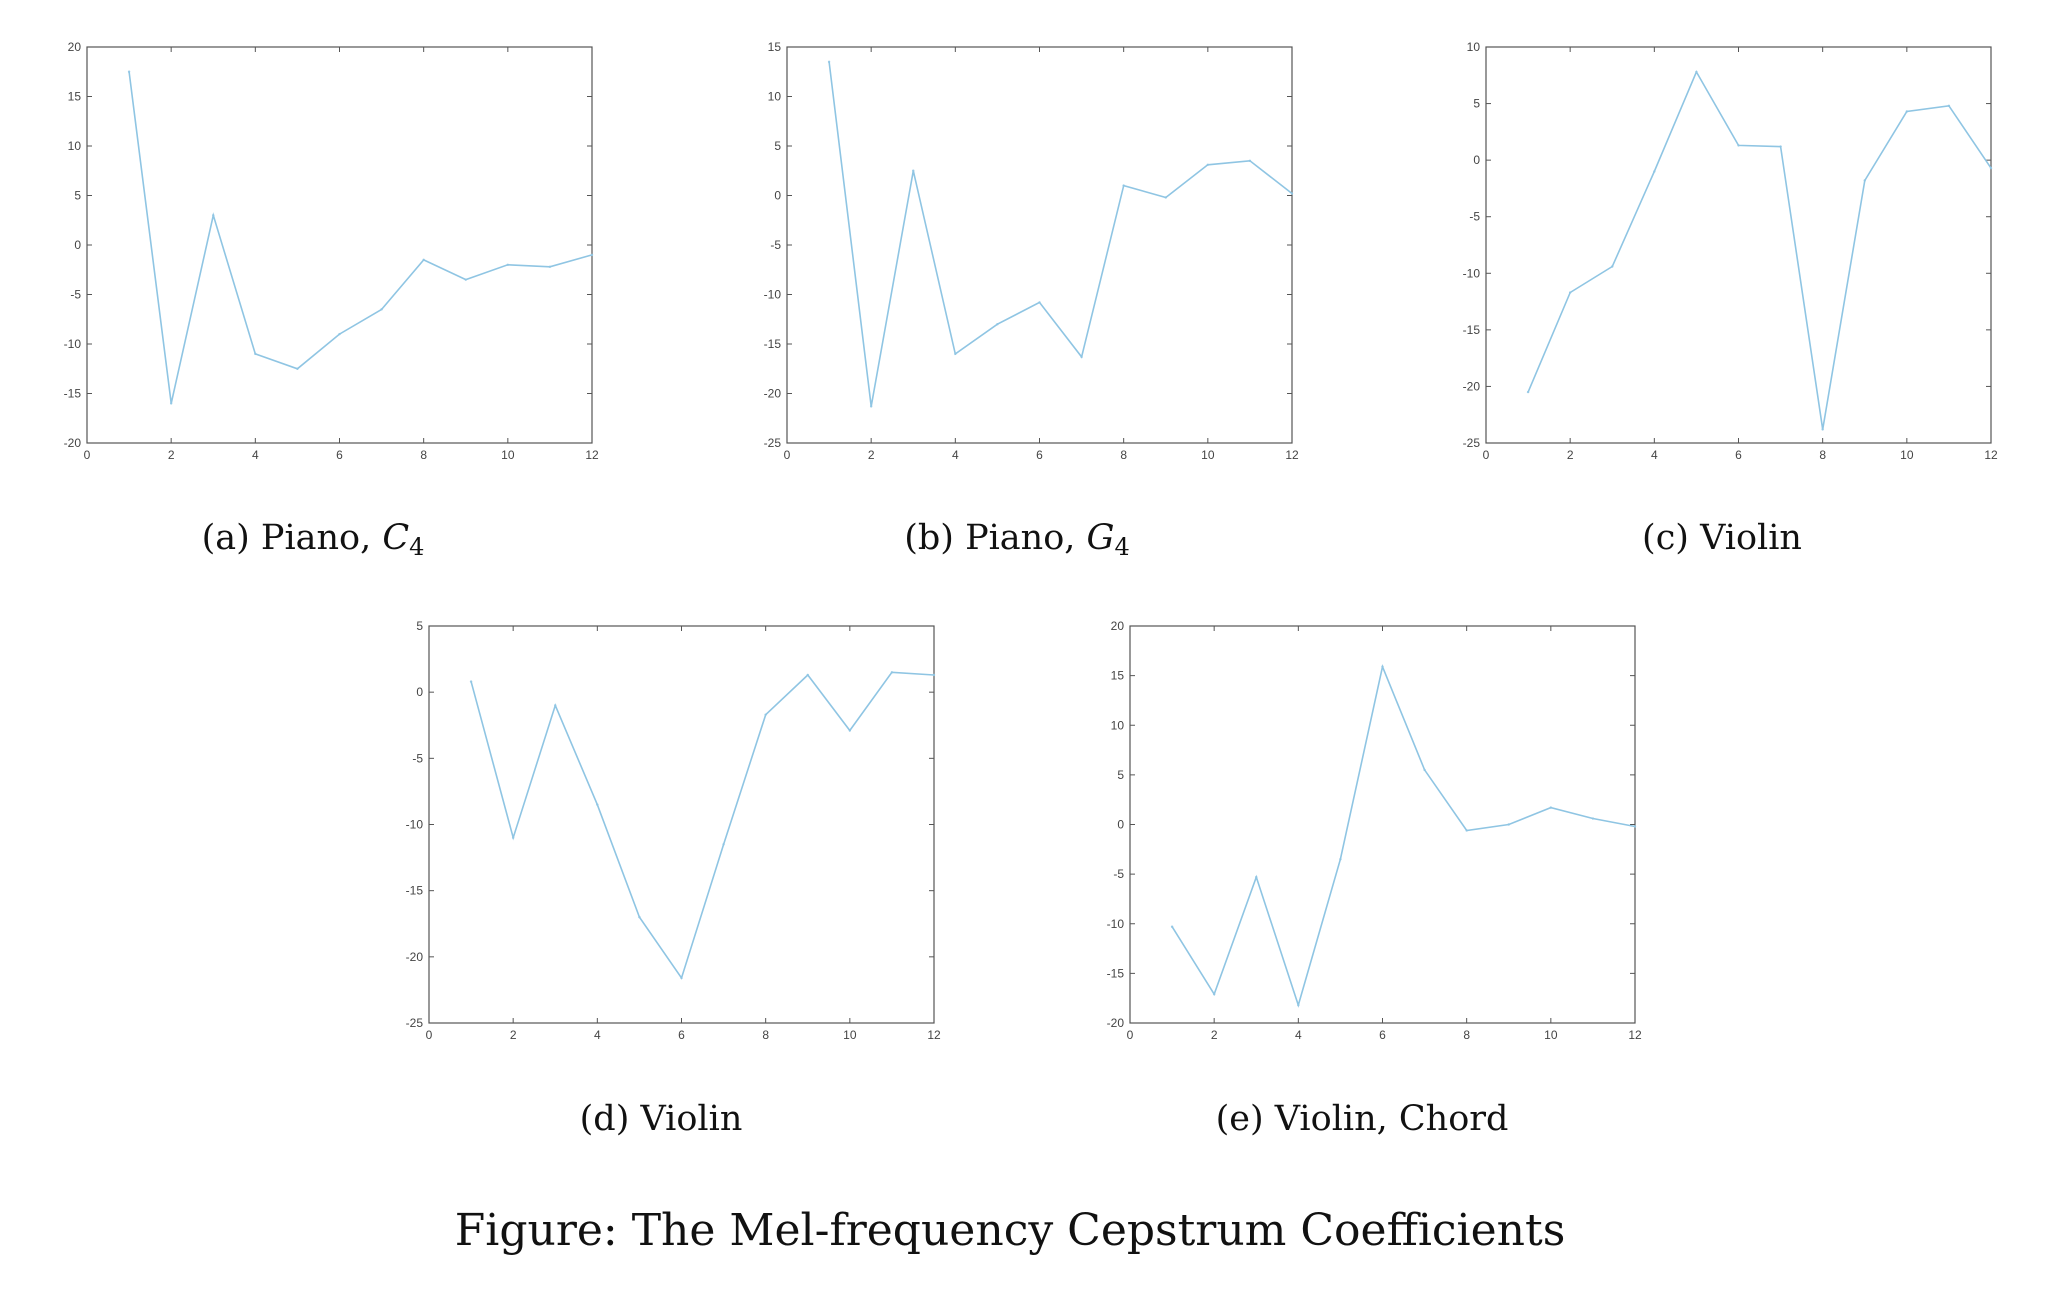 This screenshot has height=1298, width=2054. I want to click on x-tick-label-e: 12, so click(1635, 1035).